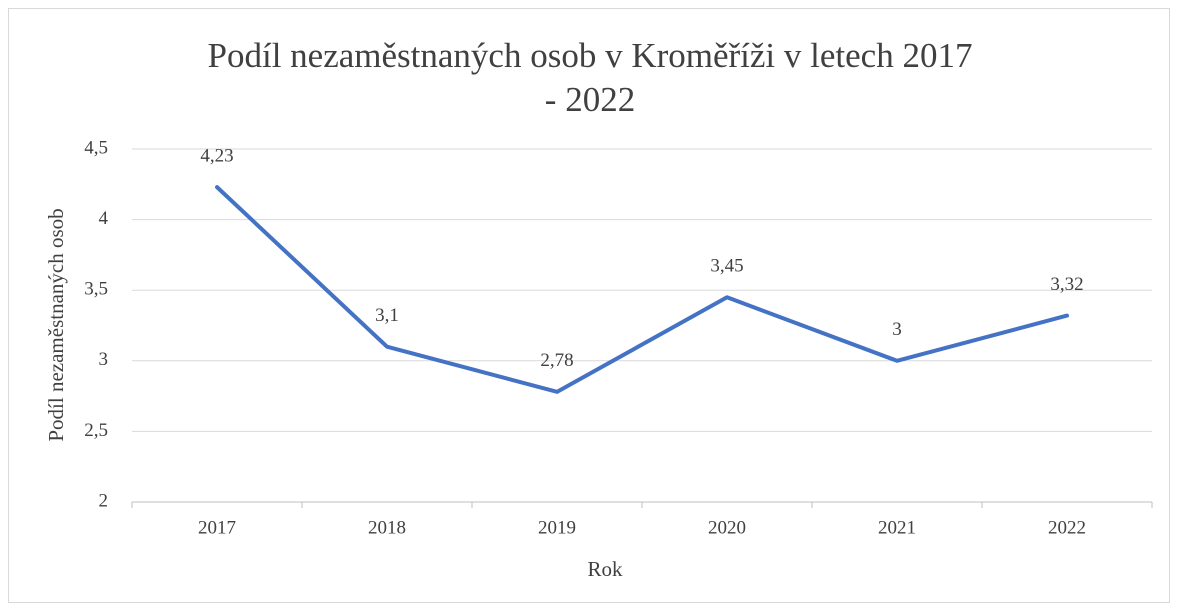 This screenshot has width=1178, height=610. I want to click on y-tick-label: 2, so click(104, 500).